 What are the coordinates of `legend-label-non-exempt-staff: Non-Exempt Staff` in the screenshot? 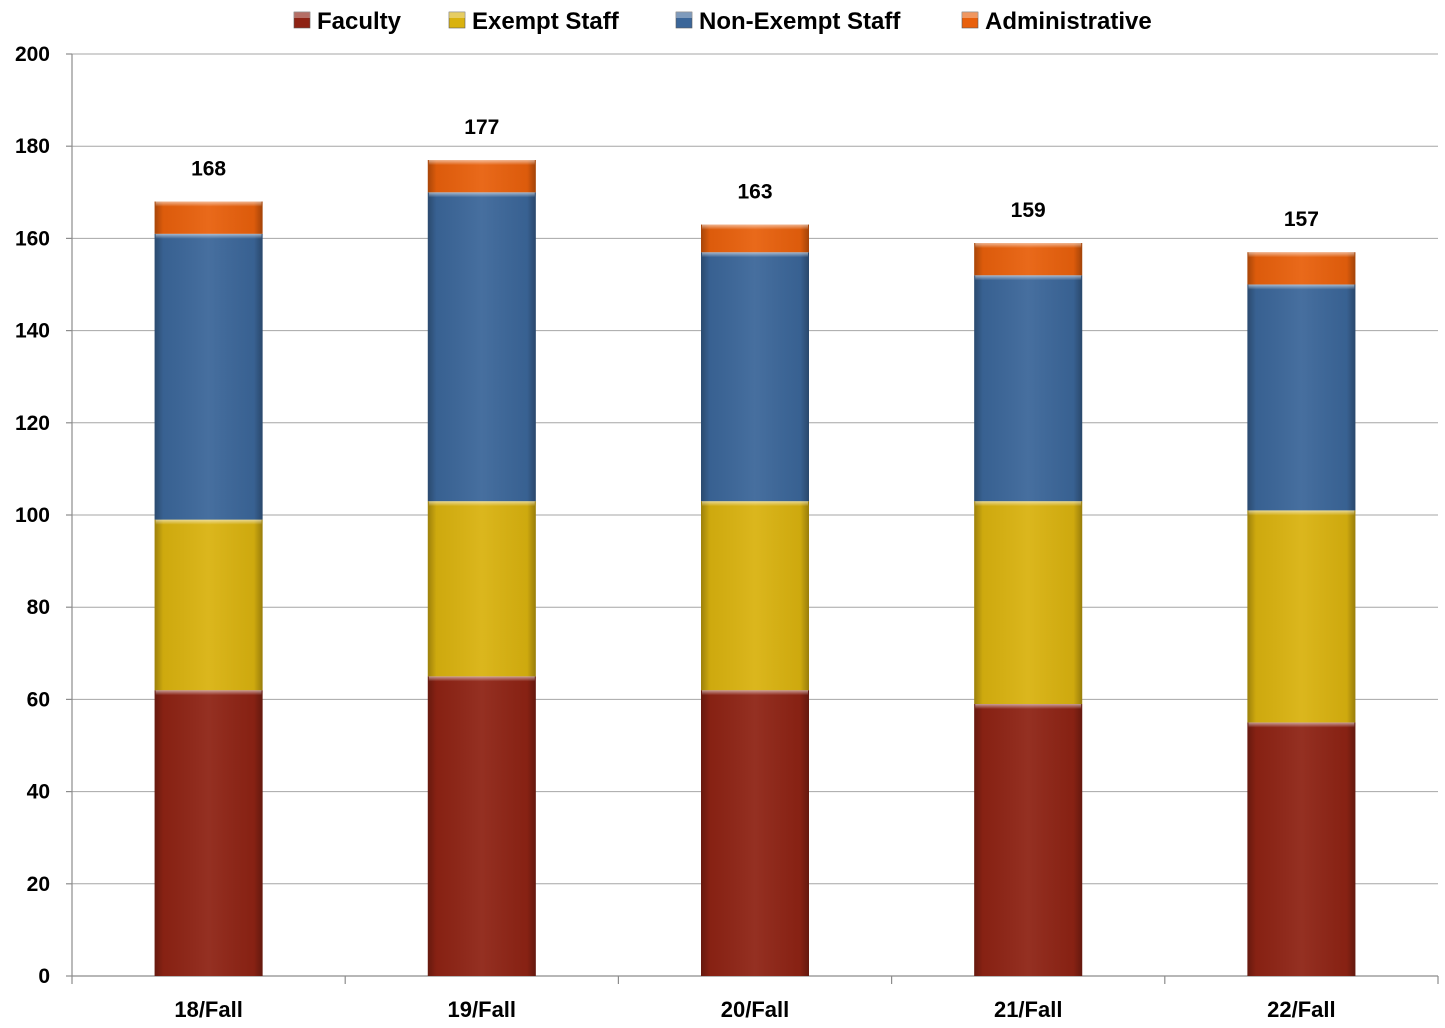 It's located at (800, 21).